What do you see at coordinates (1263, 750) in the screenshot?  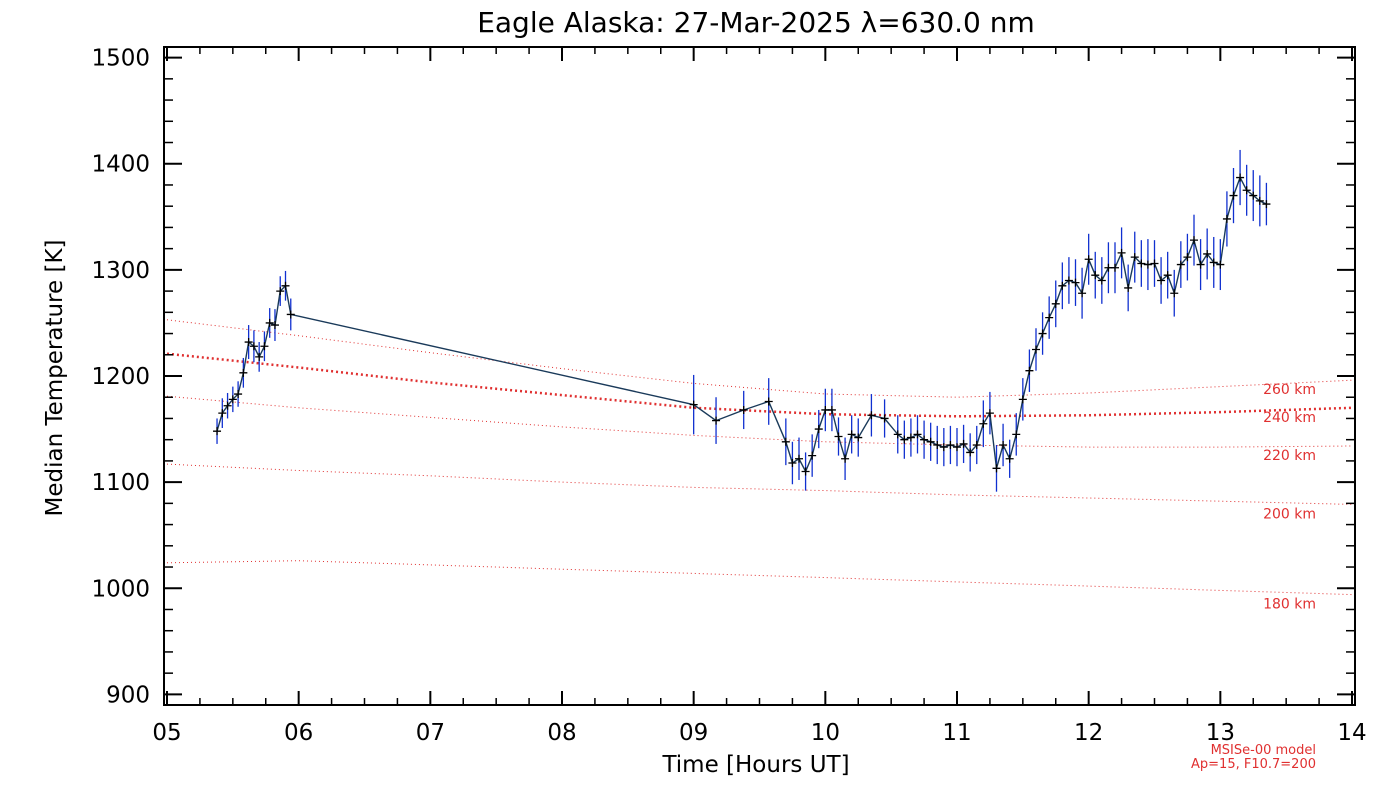 I see `model-name-note: MSISe-00 model` at bounding box center [1263, 750].